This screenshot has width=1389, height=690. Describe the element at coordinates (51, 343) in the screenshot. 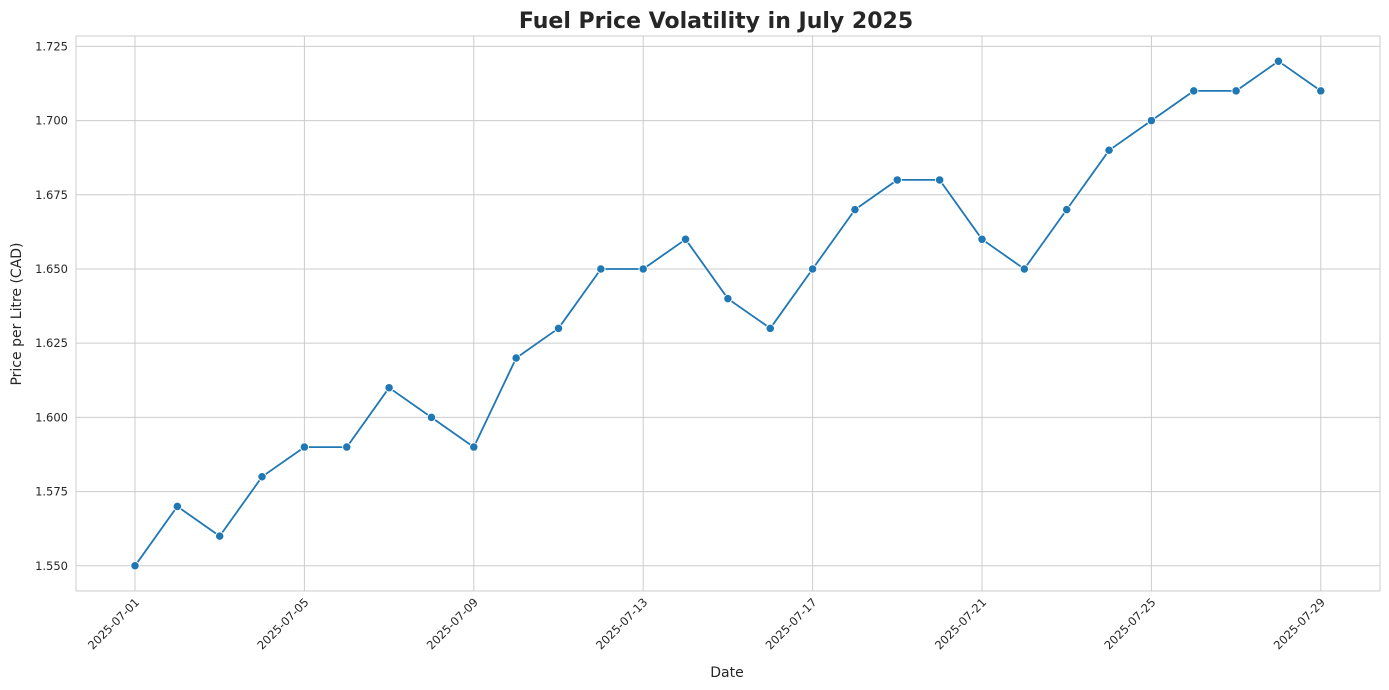

I see `y-tick-label: 1.625` at that location.